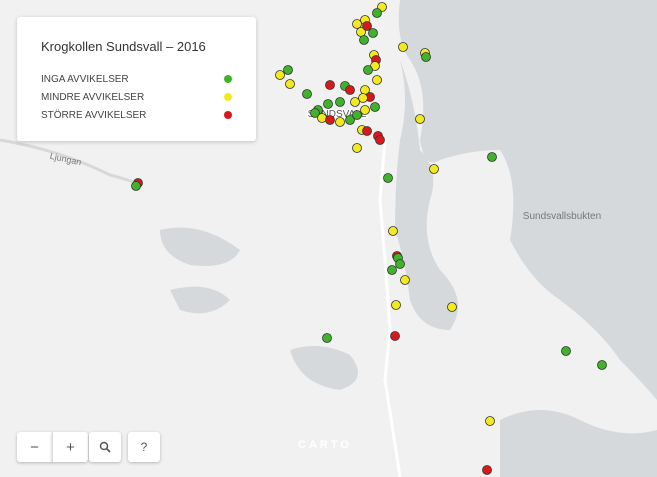  What do you see at coordinates (85, 79) in the screenshot?
I see `legend-label: INGA AVVIKELSER` at bounding box center [85, 79].